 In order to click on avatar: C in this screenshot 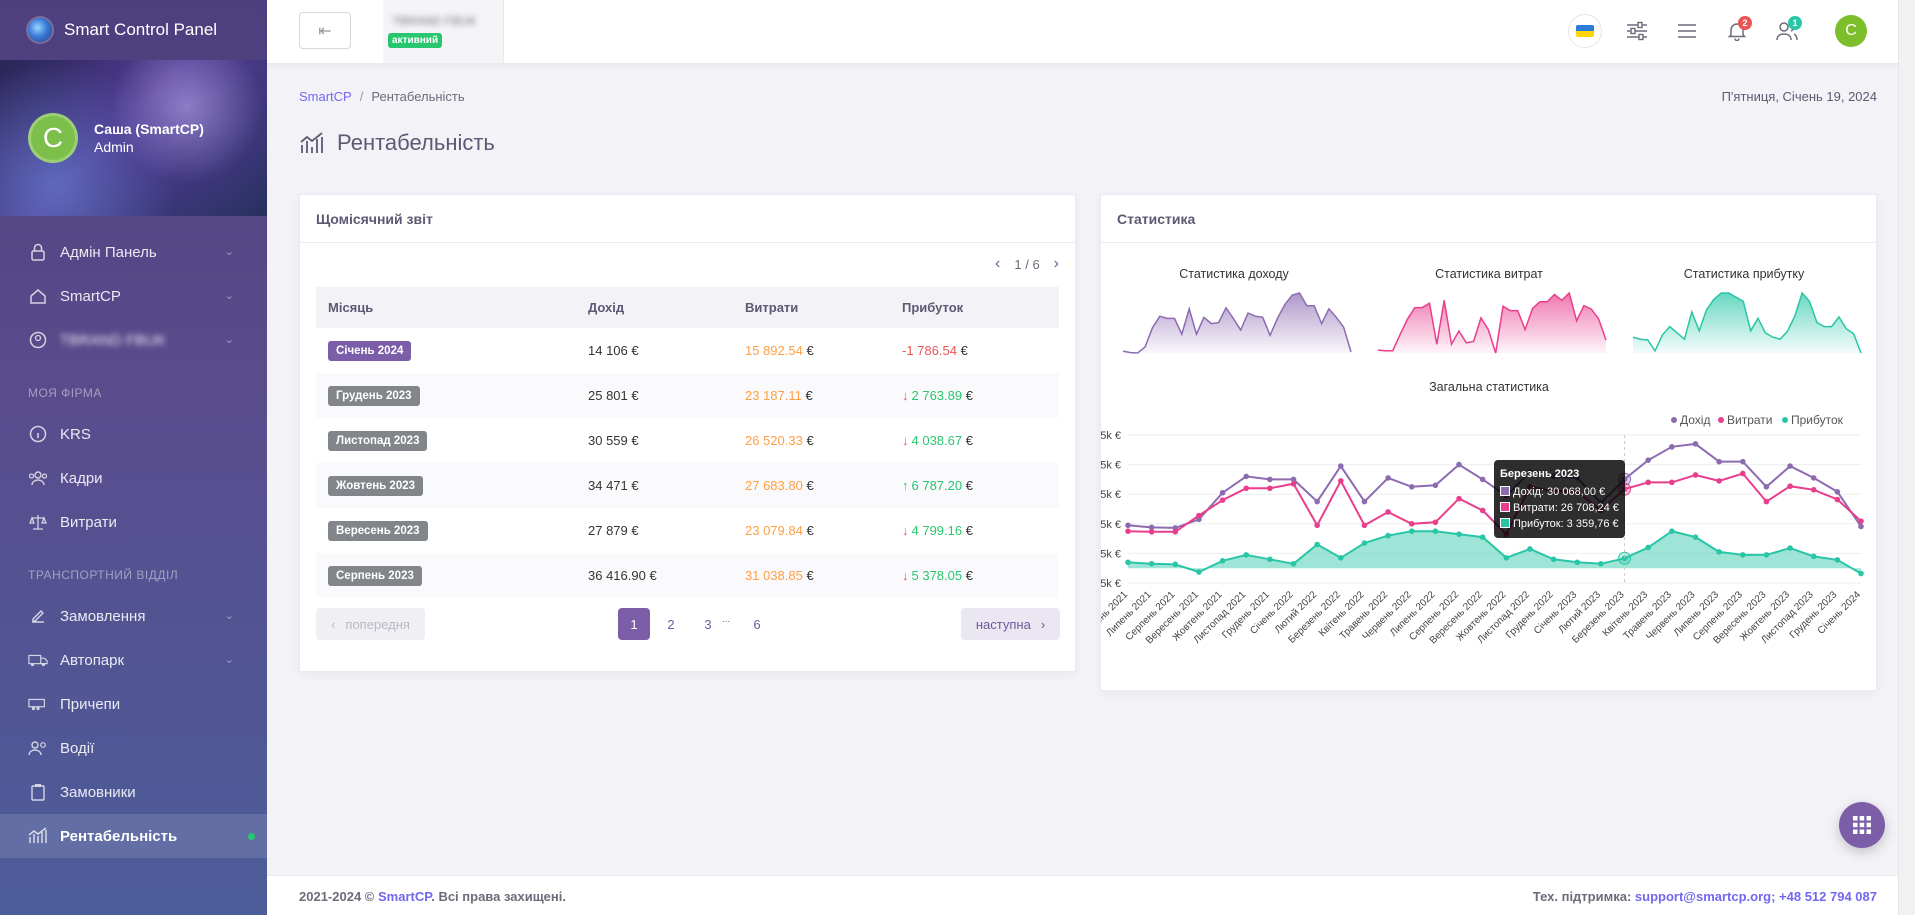, I will do `click(53, 138)`.